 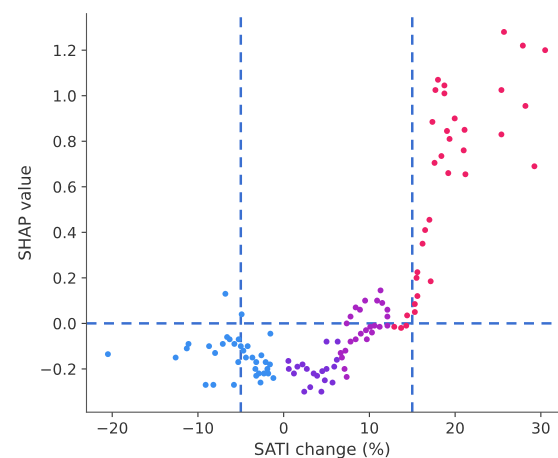 I want to click on x-tick-label: 10, so click(x=369, y=428).